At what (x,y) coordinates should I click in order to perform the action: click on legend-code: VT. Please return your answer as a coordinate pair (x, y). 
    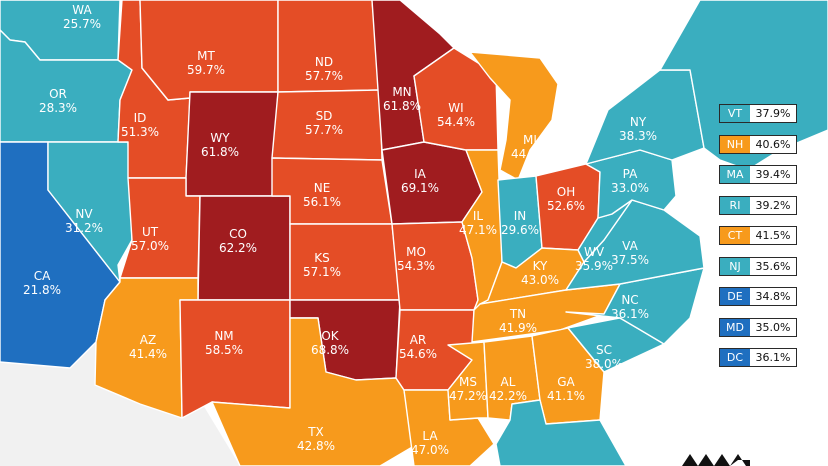
    Looking at the image, I should click on (735, 113).